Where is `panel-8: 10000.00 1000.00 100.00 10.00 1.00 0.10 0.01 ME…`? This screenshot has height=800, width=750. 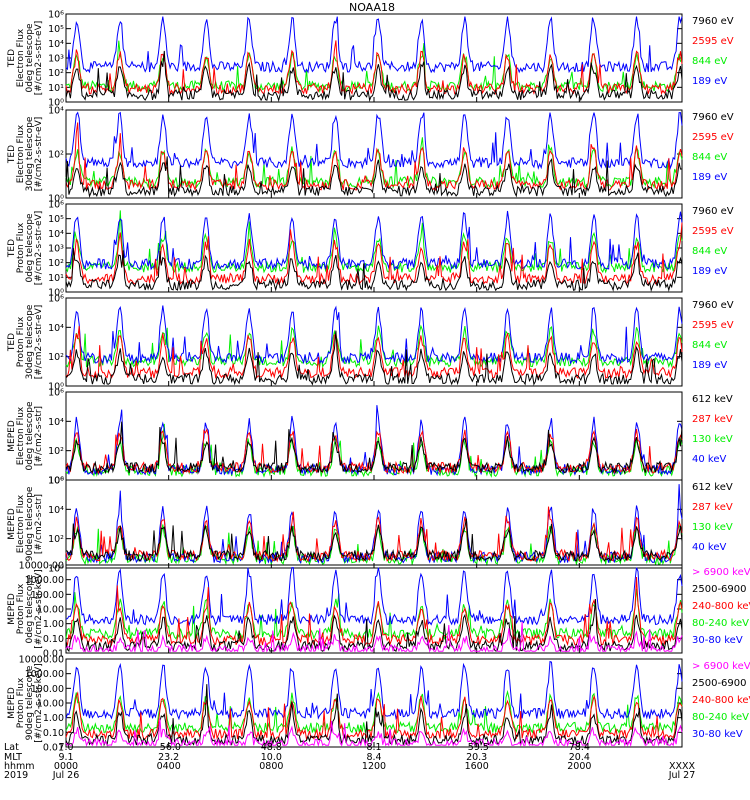
panel-8: 10000.00 1000.00 100.00 10.00 1.00 0.10 0.01 ME… is located at coordinates (378, 704).